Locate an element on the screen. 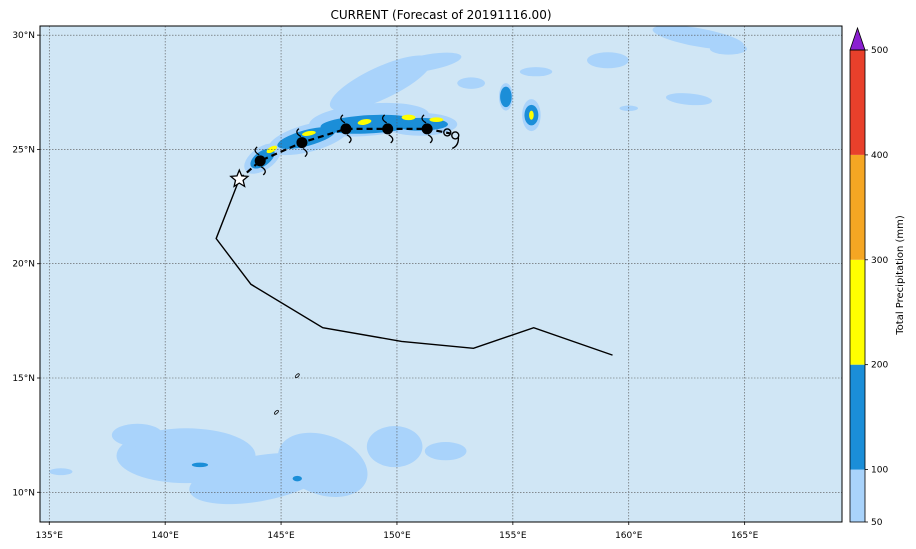 The image size is (916, 549). colorbar-tick-label: 50 is located at coordinates (877, 523).